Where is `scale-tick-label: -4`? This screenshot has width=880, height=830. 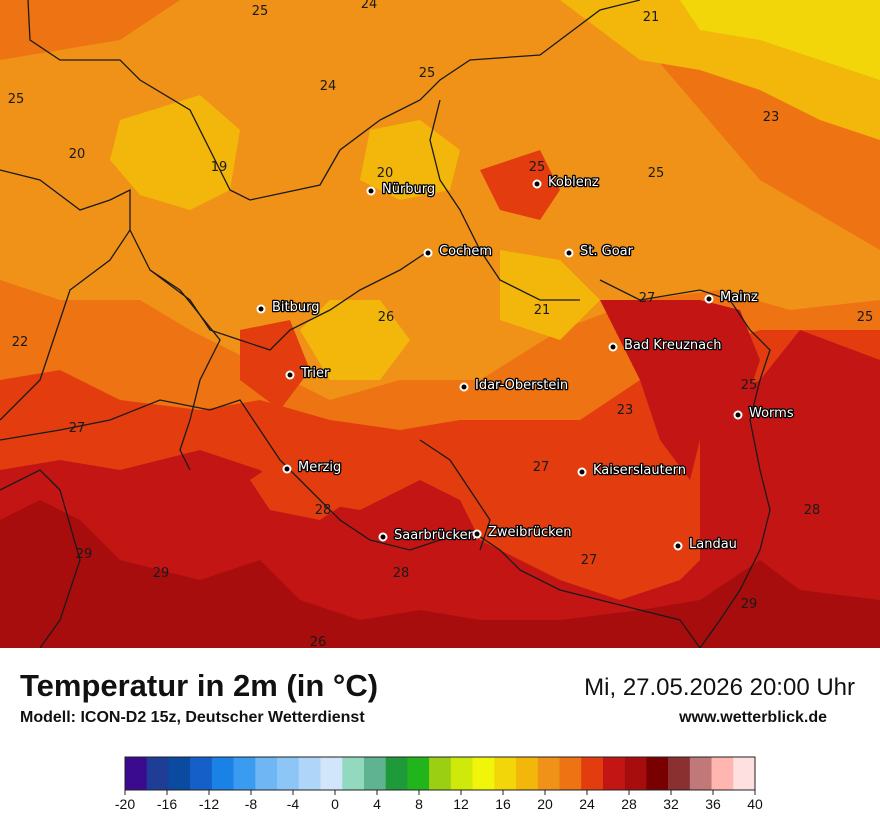
scale-tick-label: -4 is located at coordinates (293, 804).